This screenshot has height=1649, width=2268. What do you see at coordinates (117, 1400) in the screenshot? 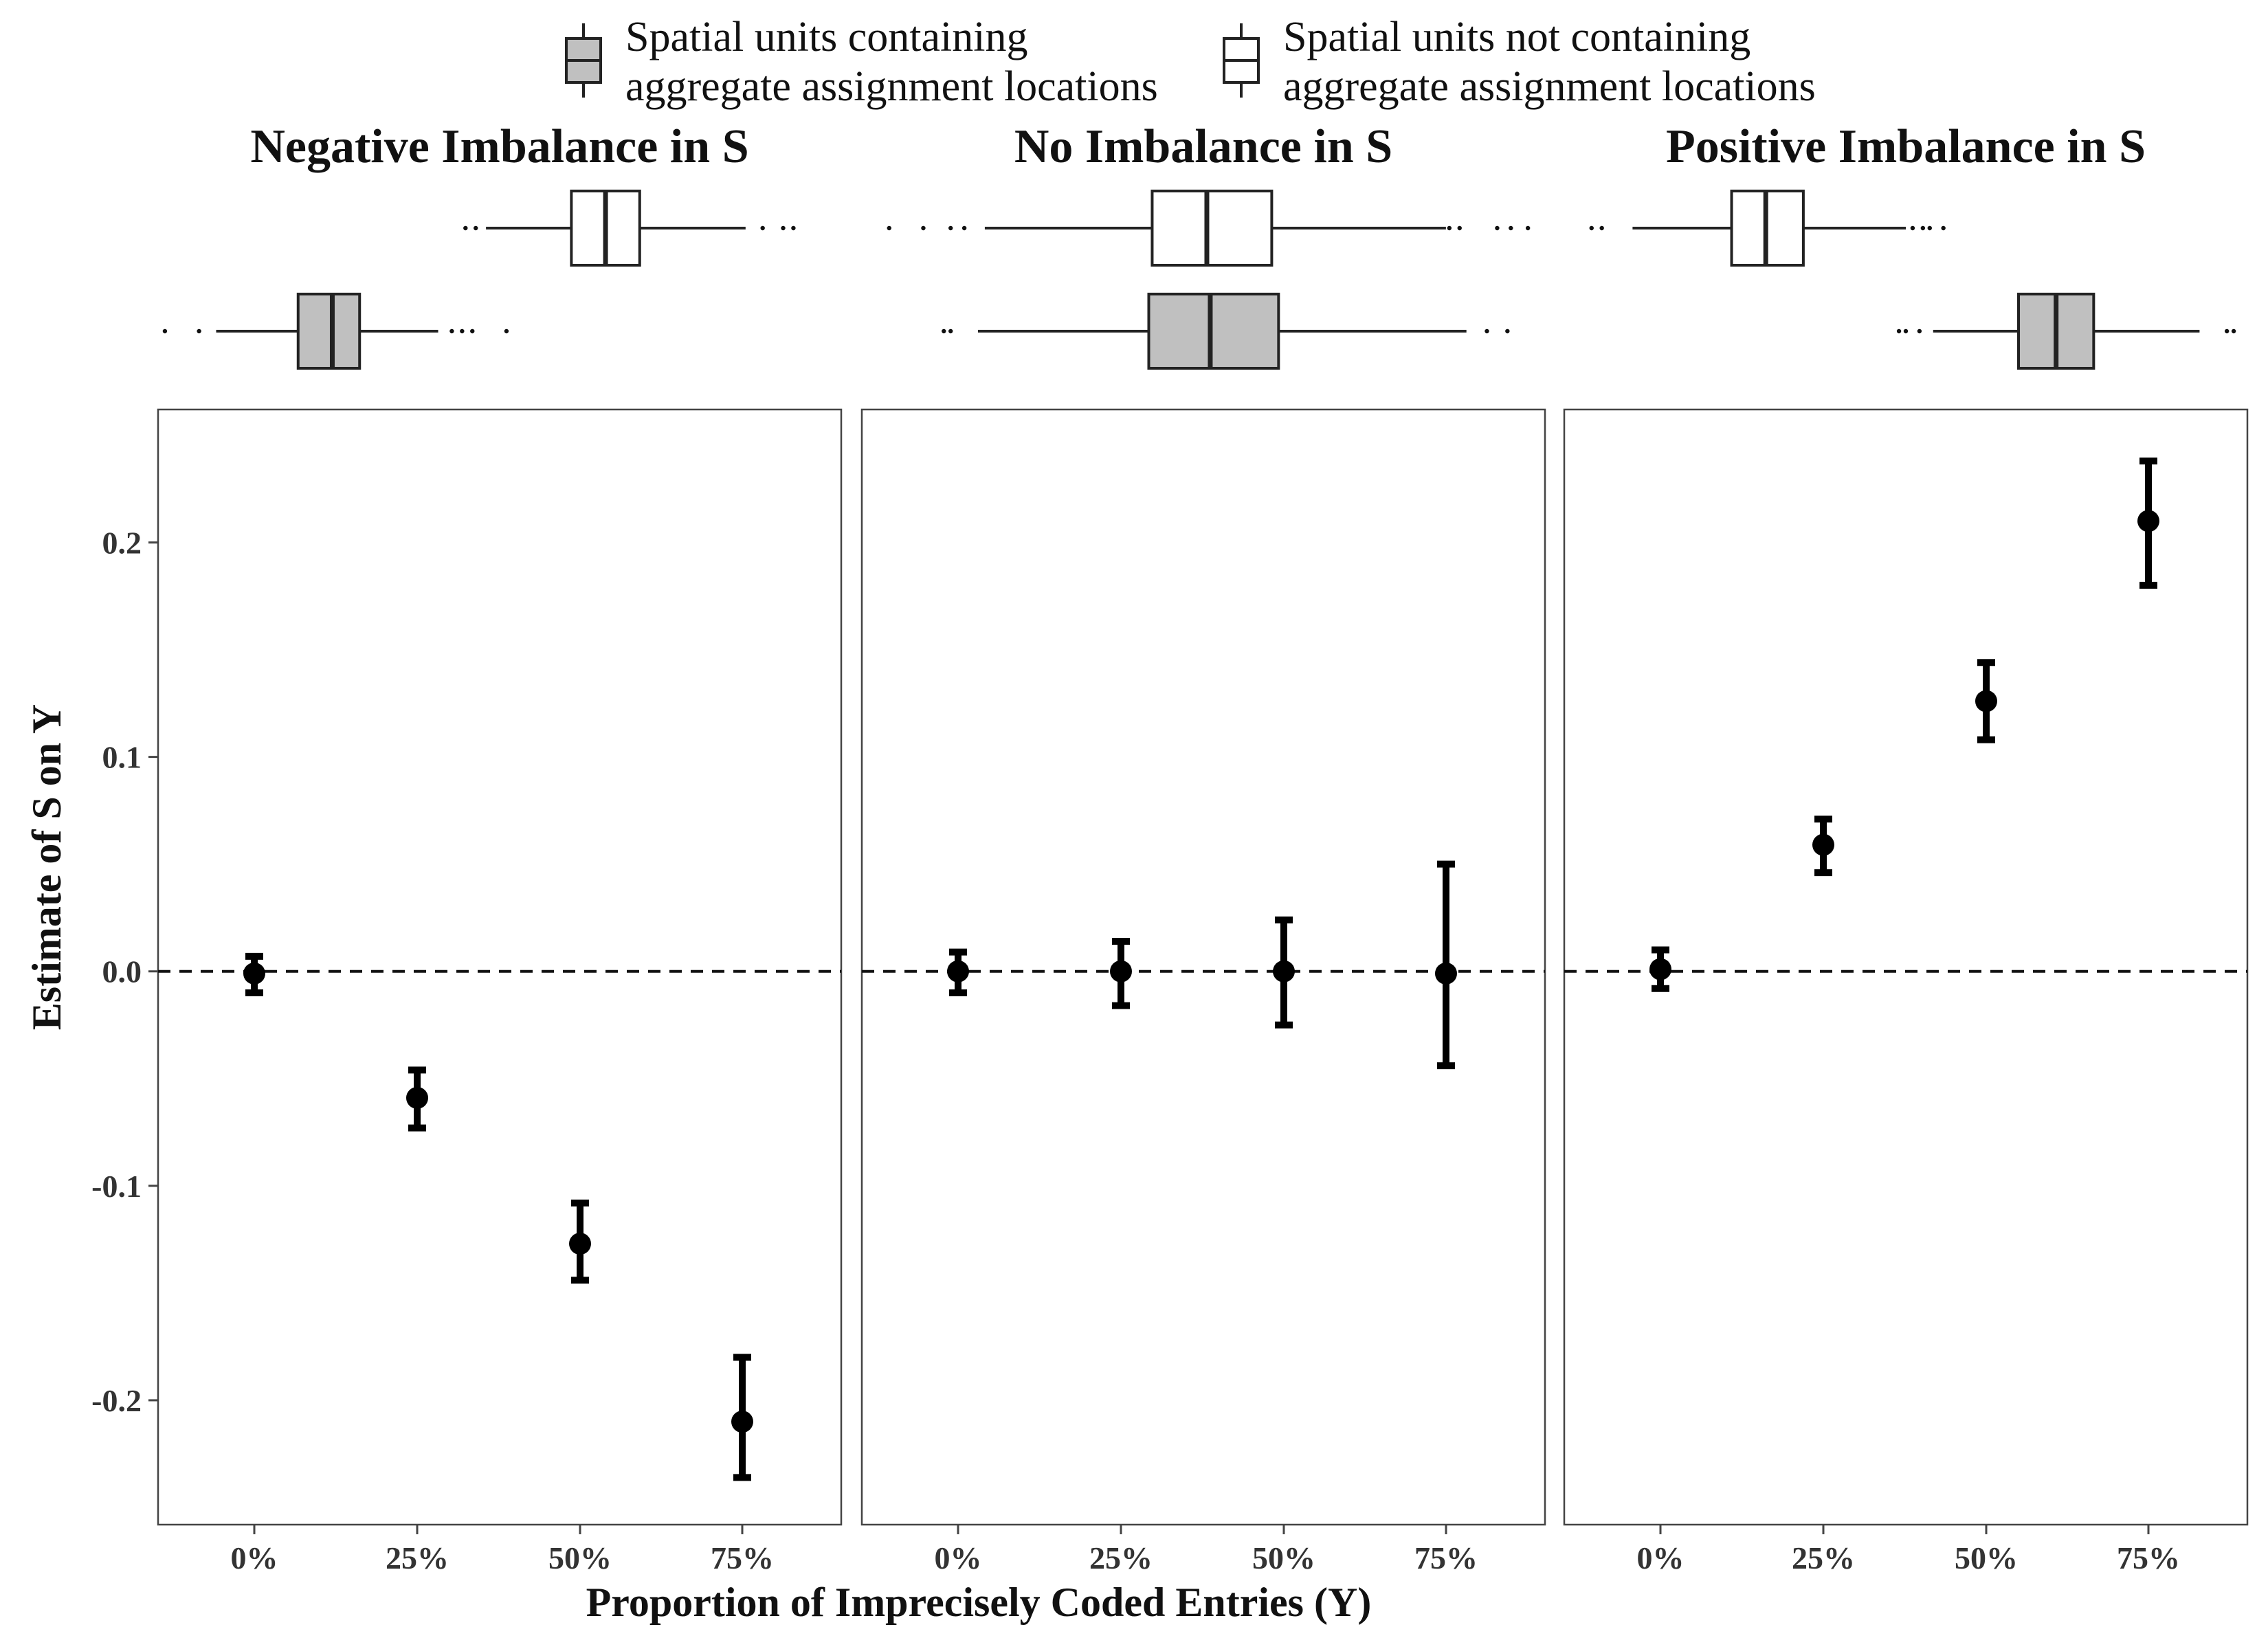
I see `y-tick-label: -0.2` at bounding box center [117, 1400].